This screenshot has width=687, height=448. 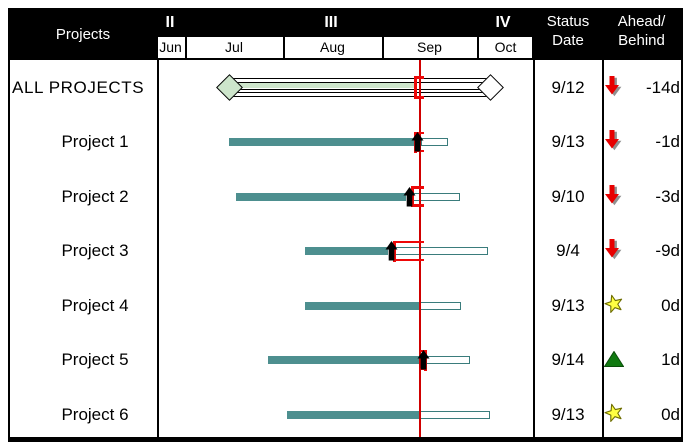 I want to click on summary-bar-band, so click(x=359, y=86).